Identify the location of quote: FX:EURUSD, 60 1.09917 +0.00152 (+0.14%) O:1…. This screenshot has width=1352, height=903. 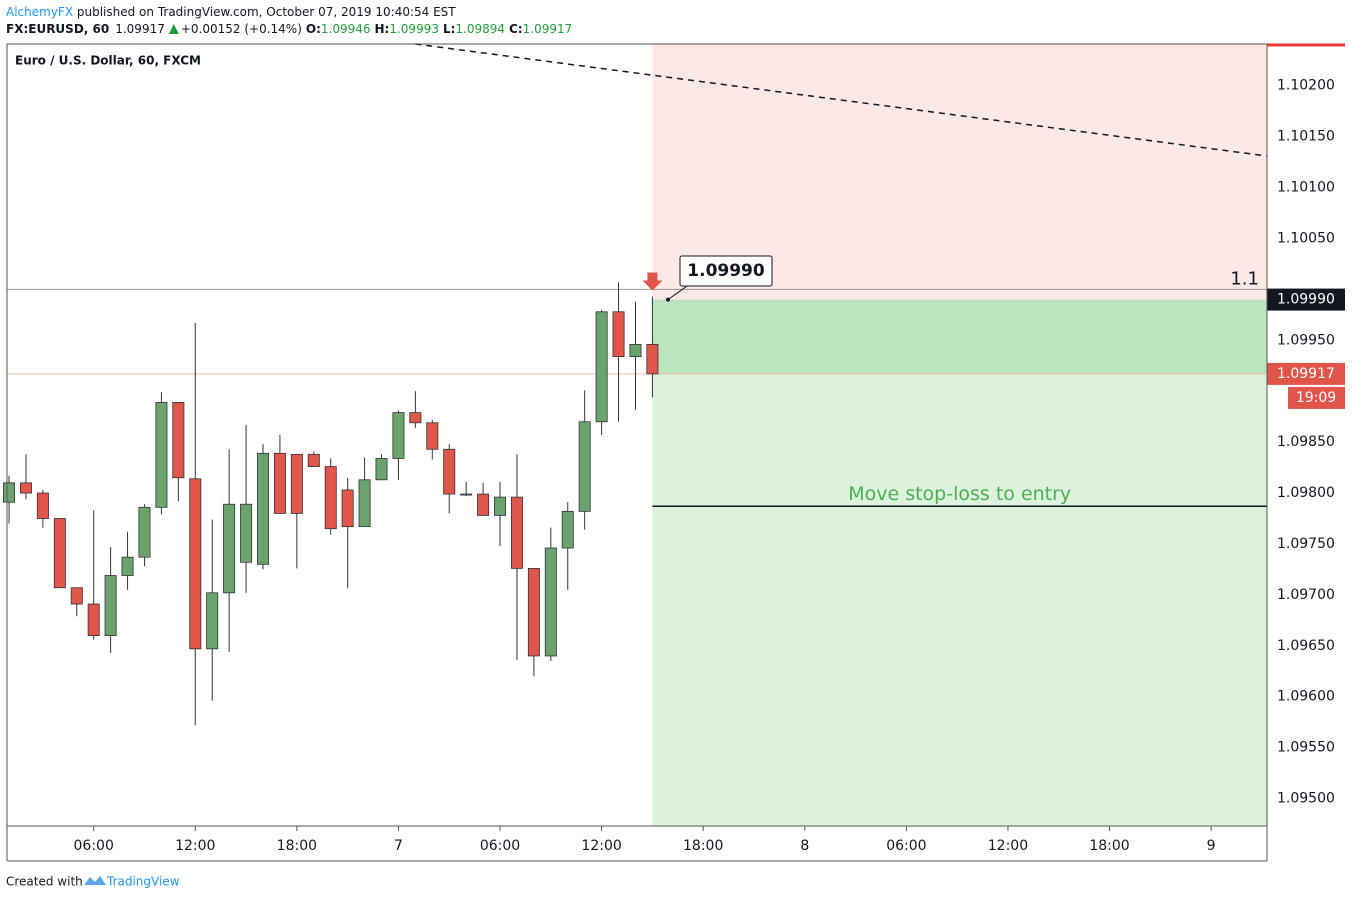
(289, 29).